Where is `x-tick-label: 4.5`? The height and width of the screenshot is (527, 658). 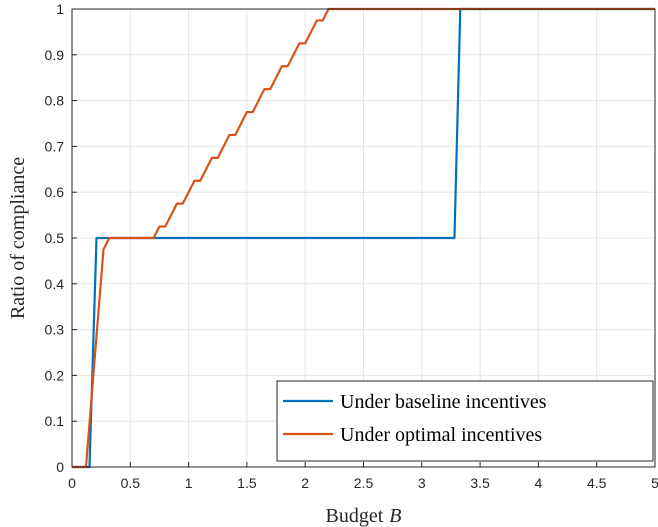 x-tick-label: 4.5 is located at coordinates (597, 483).